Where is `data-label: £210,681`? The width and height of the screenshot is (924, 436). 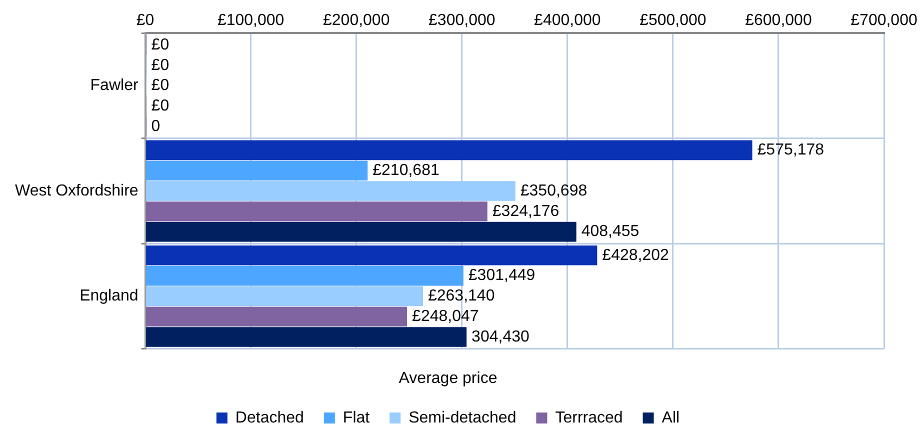
data-label: £210,681 is located at coordinates (406, 170).